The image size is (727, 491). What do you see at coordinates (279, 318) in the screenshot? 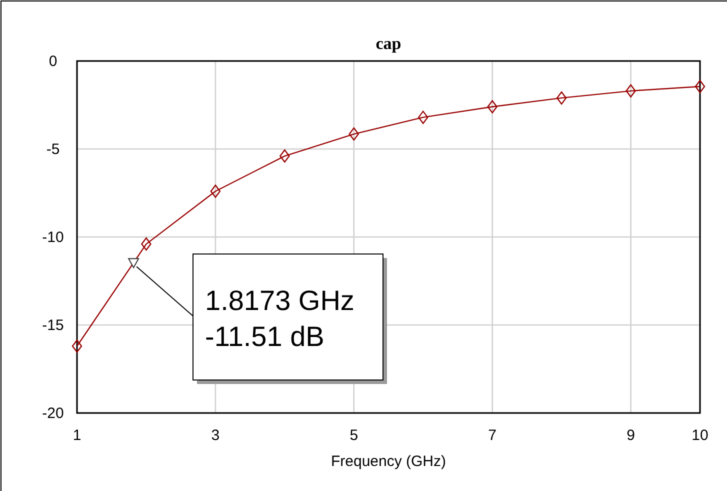
I see `annotation: 1.8173 GHz -11.51 dB` at bounding box center [279, 318].